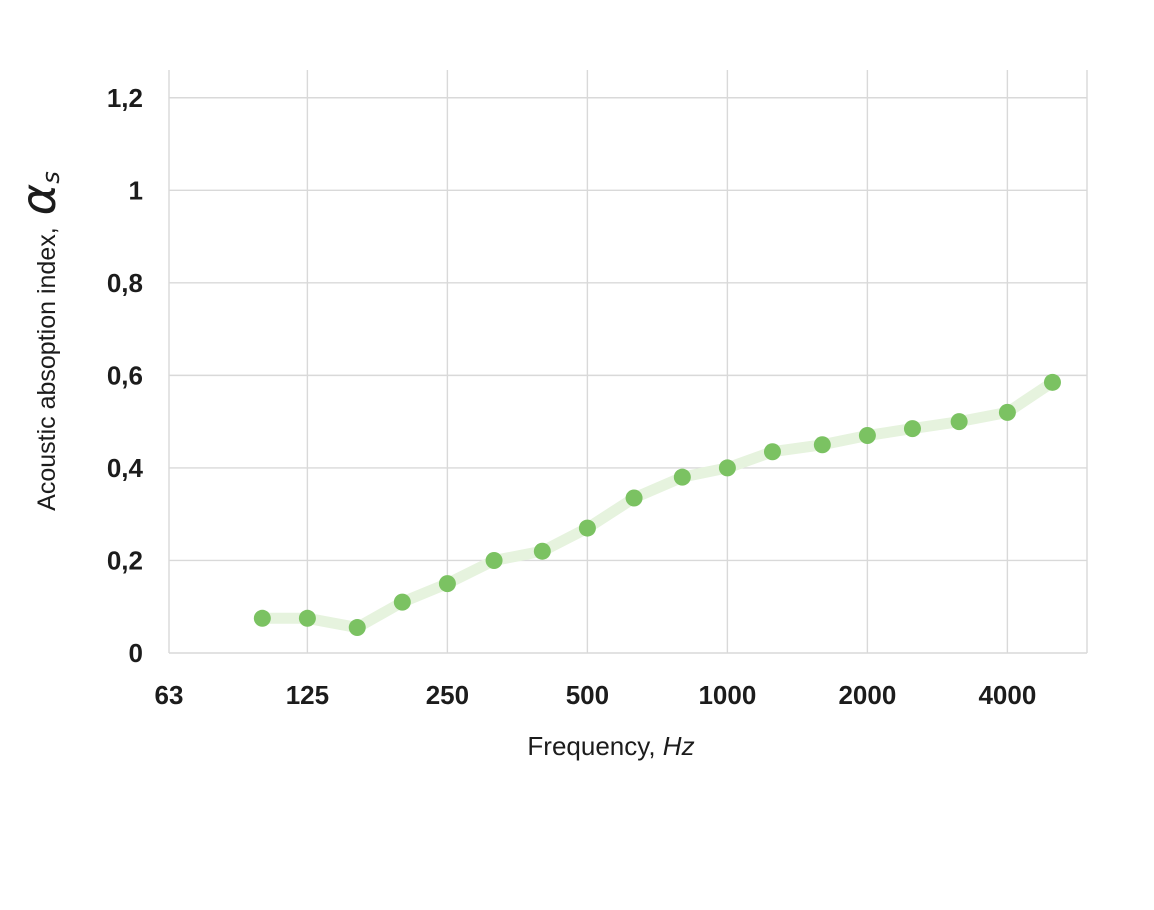 This screenshot has width=1154, height=910. I want to click on y-tick-label: 0,2, so click(125, 561).